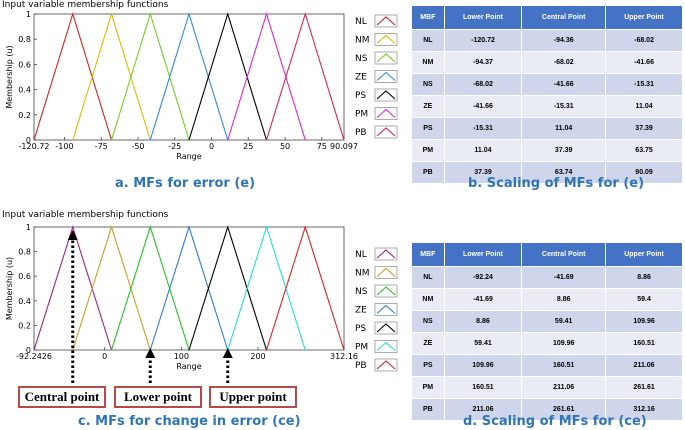  Describe the element at coordinates (644, 299) in the screenshot. I see `table-cell: 59.4` at that location.